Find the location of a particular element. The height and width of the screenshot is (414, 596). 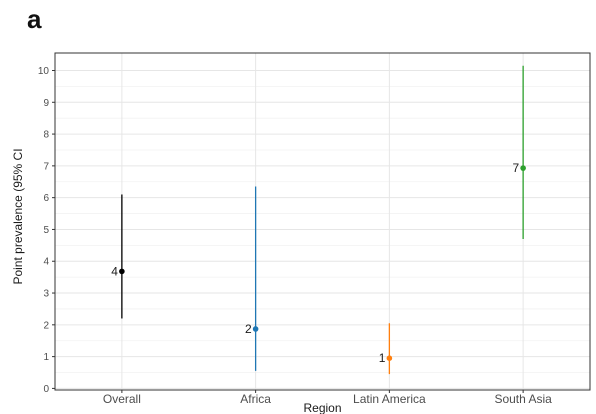

x-tick-label: Africa is located at coordinates (255, 399).